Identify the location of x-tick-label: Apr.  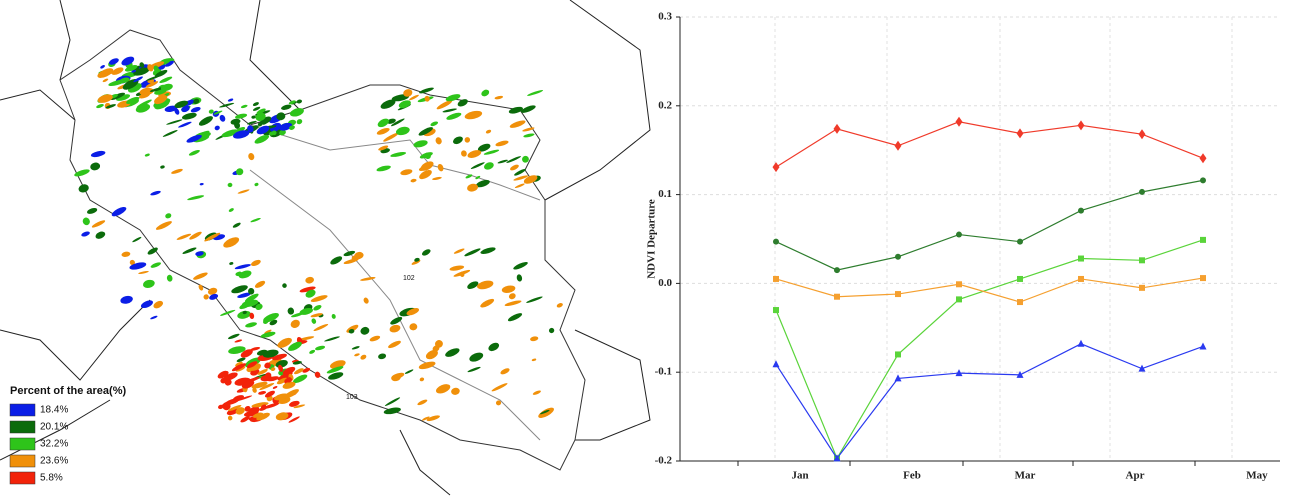
(1135, 476).